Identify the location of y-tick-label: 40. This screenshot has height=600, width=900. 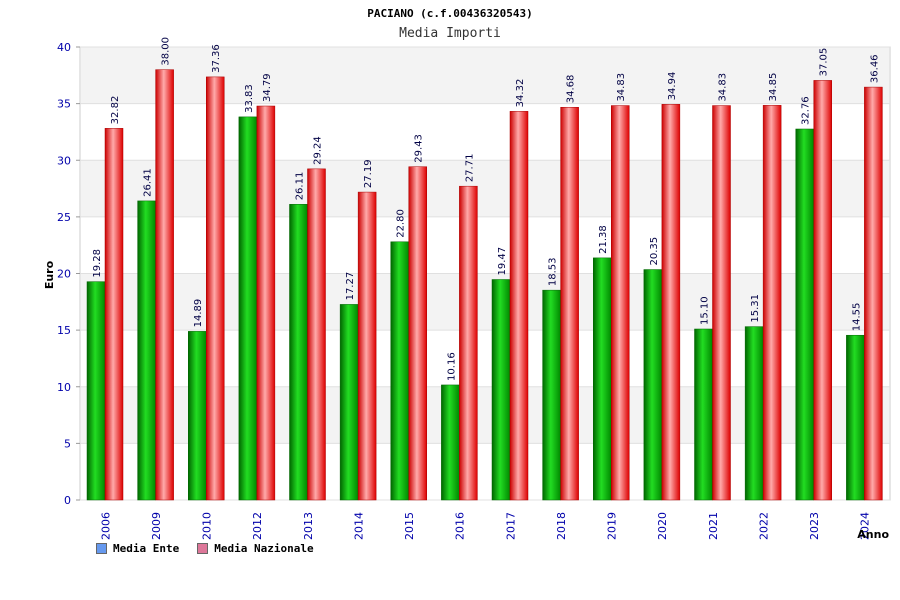
(64, 47).